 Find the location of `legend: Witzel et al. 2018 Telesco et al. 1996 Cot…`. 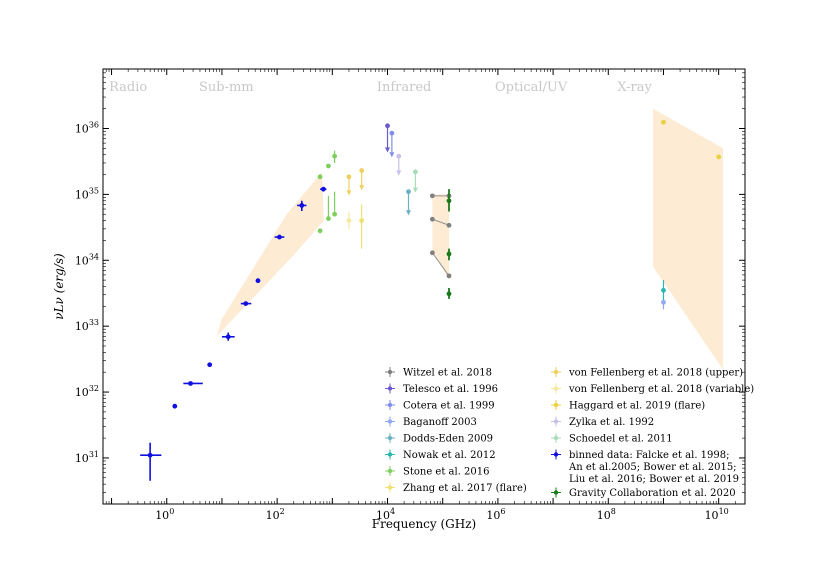

legend: Witzel et al. 2018 Telesco et al. 1996 Cot… is located at coordinates (569, 433).